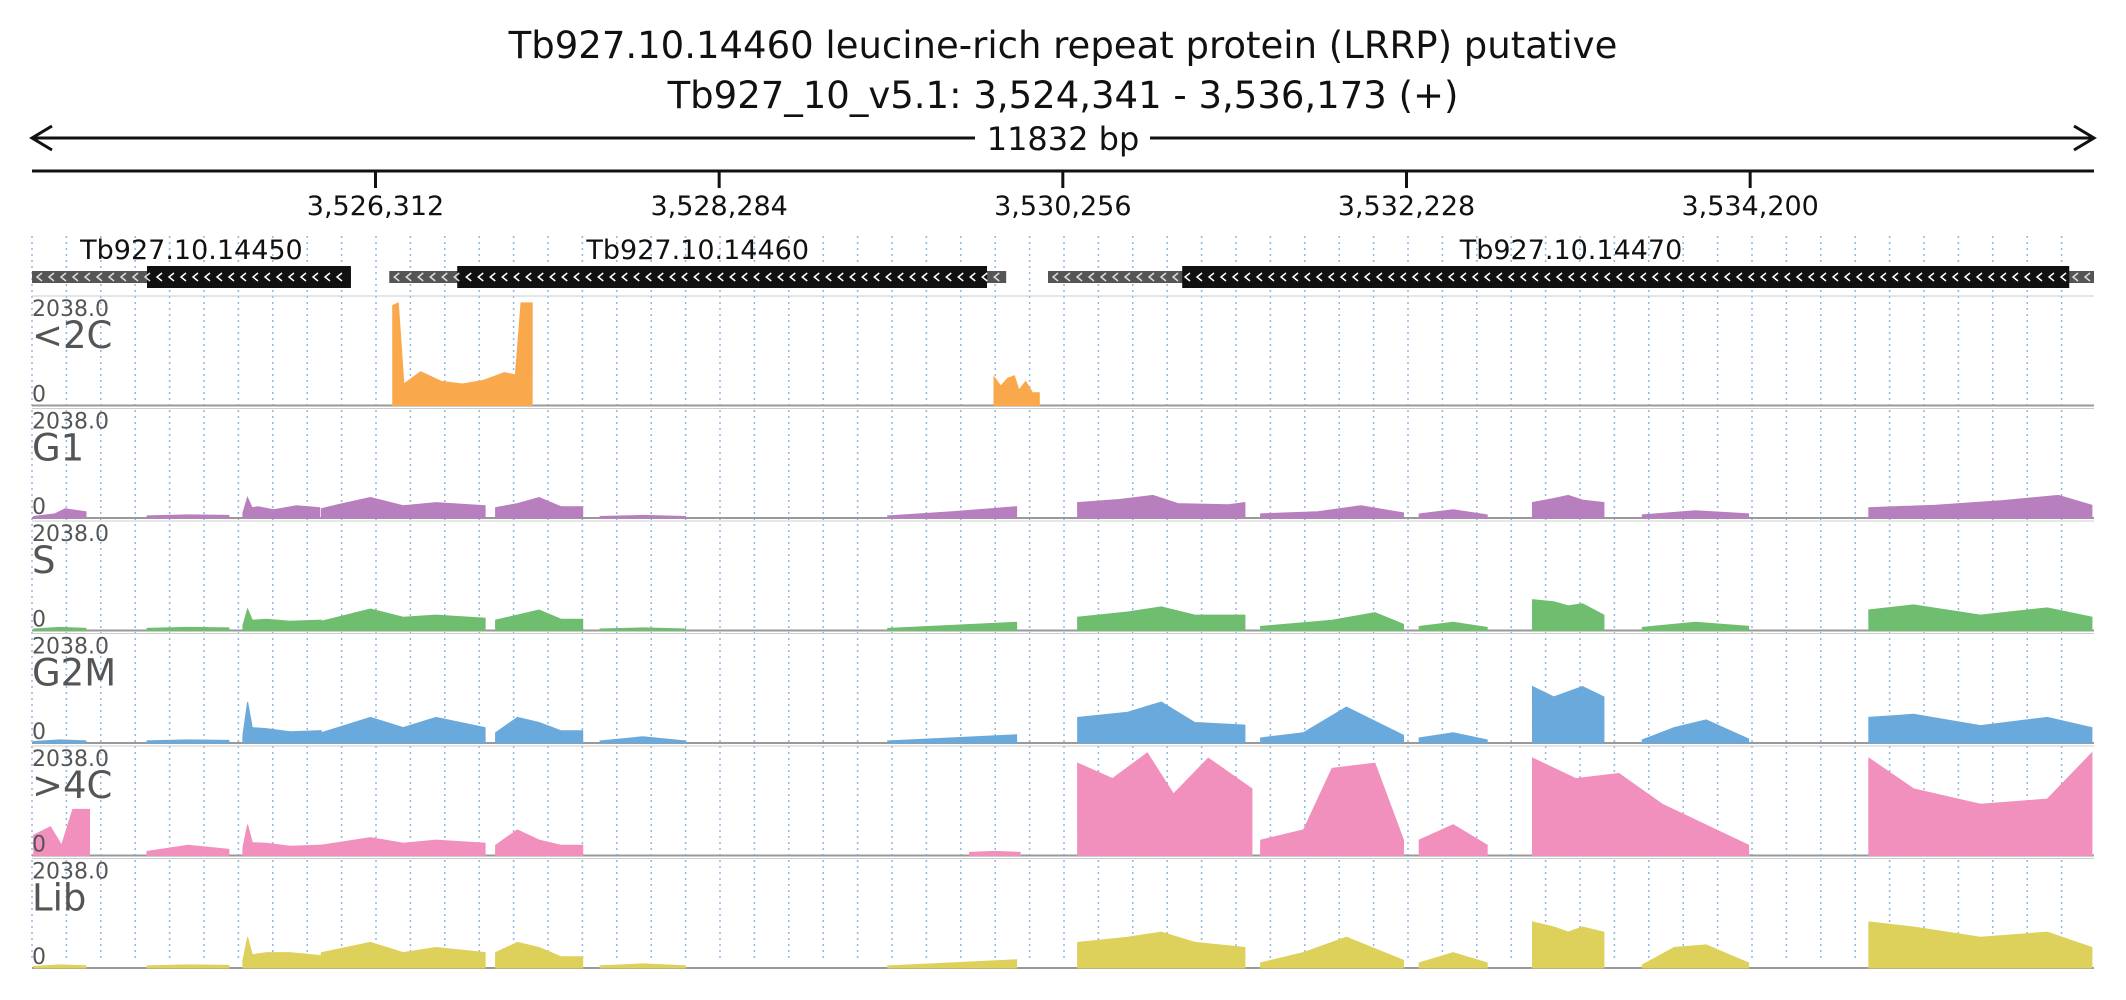 The width and height of the screenshot is (2126, 1000). Describe the element at coordinates (44, 560) in the screenshot. I see `track-name: S` at that location.